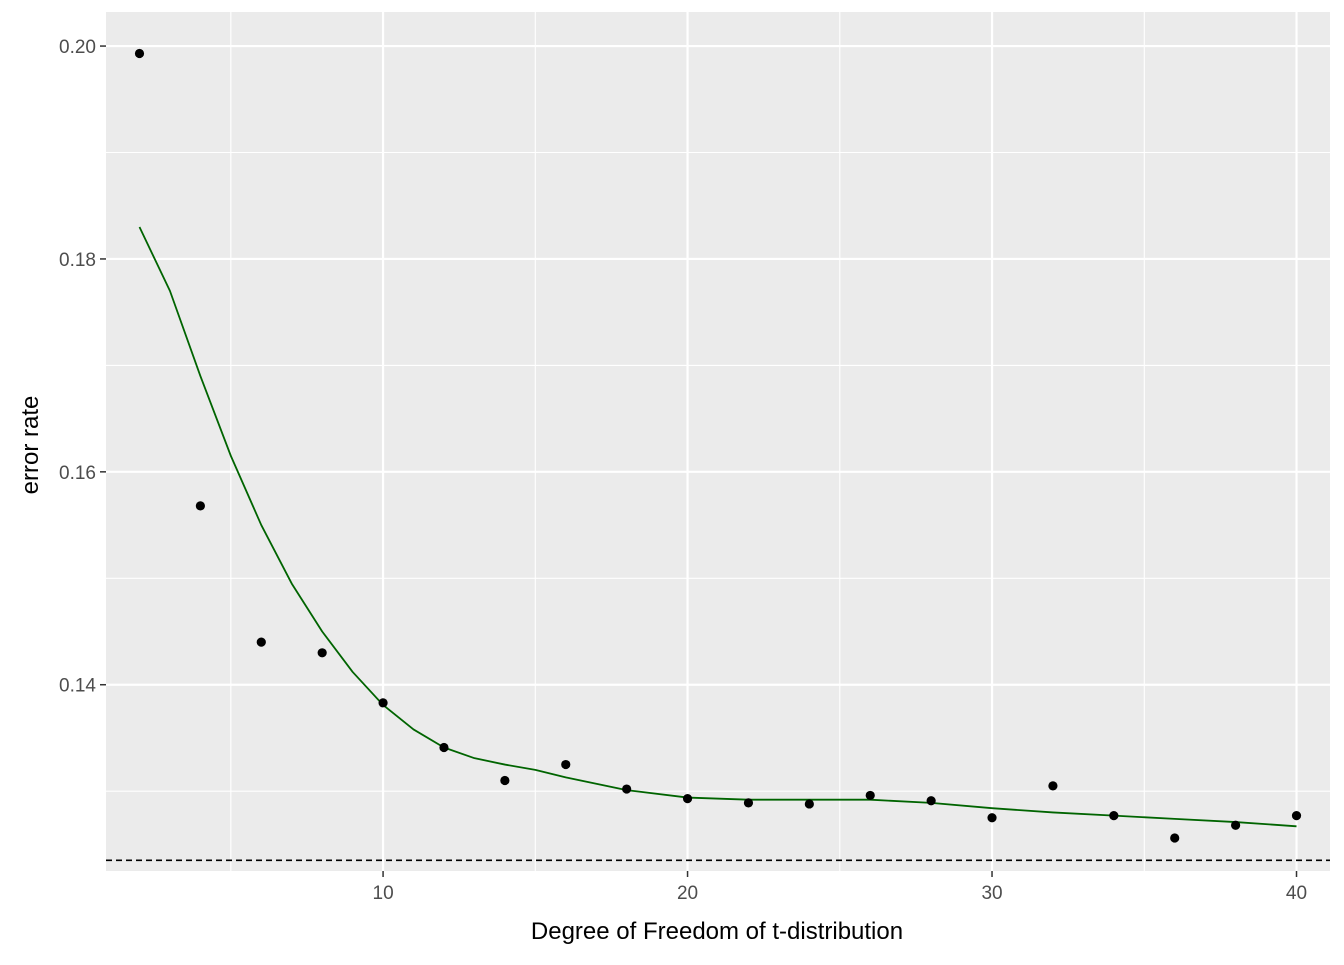 The height and width of the screenshot is (965, 1344). I want to click on y-axis-title: error rate, so click(30, 445).